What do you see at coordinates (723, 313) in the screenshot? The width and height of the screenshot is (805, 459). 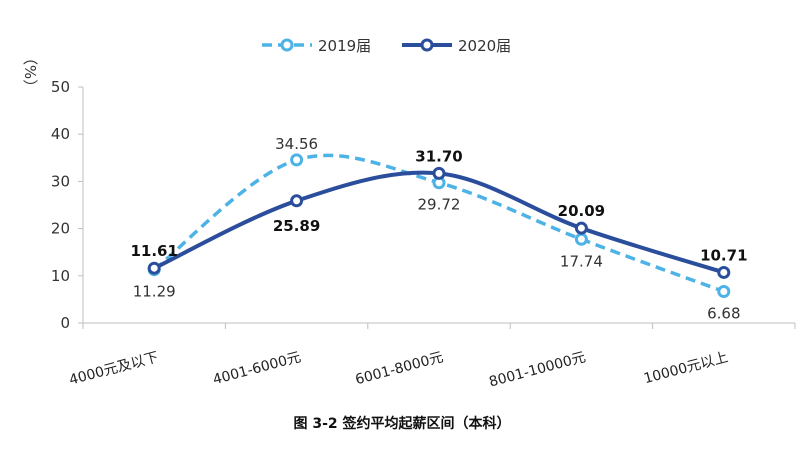 I see `data-label: 6.68` at bounding box center [723, 313].